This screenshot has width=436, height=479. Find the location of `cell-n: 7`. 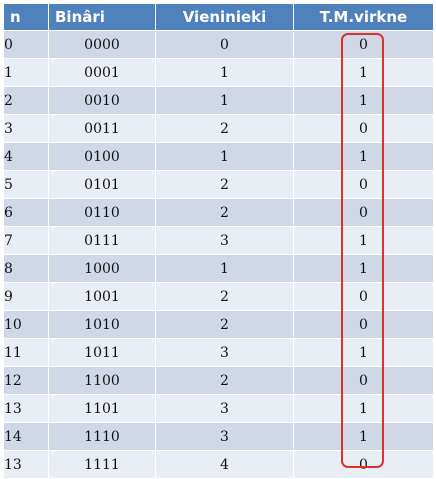

cell-n: 7 is located at coordinates (26, 240).